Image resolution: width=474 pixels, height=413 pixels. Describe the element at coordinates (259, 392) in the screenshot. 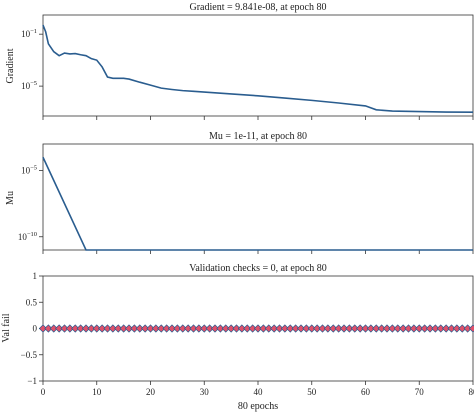

I see `x-tick-label: 40` at that location.